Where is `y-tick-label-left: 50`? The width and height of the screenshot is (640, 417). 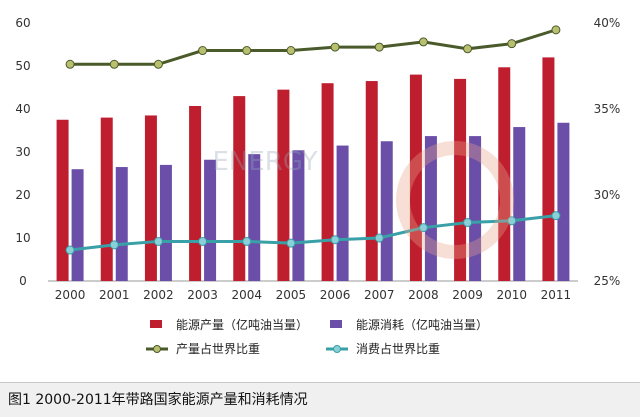
y-tick-label-left: 50 is located at coordinates (22, 66).